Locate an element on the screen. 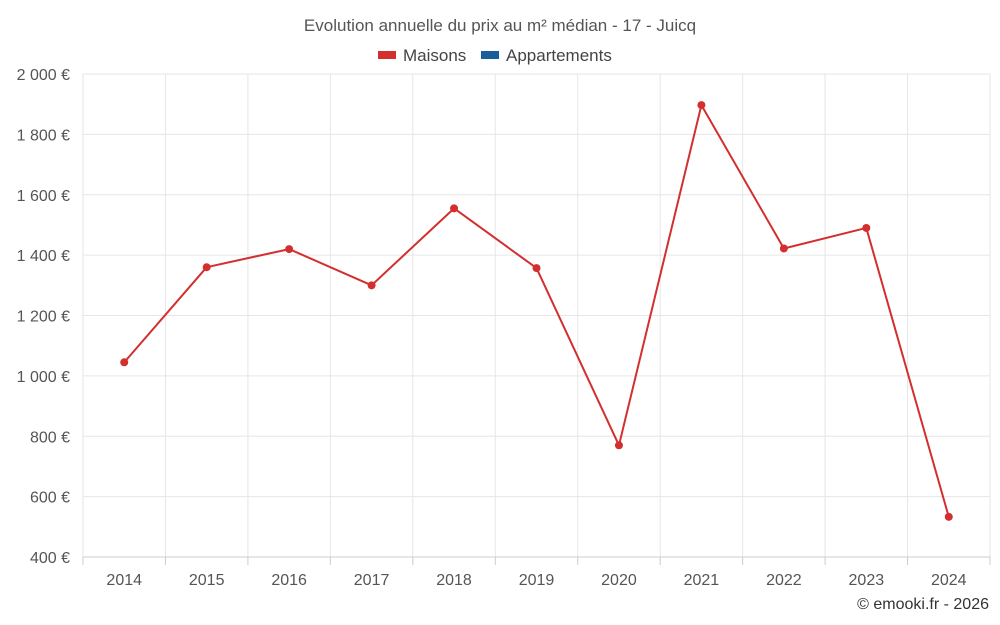  y-tick-label: 1 400 € is located at coordinates (43, 256).